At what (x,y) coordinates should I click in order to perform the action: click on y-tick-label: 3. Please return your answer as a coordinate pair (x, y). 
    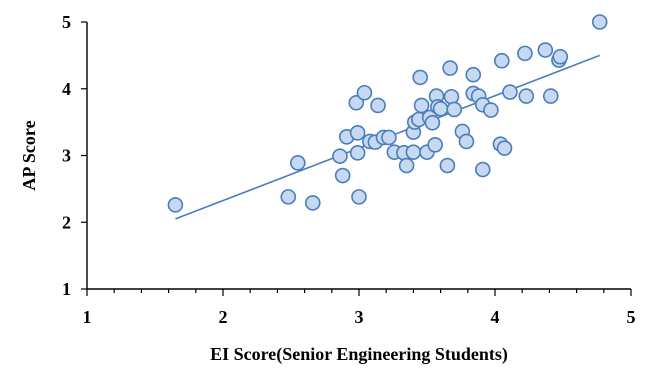
    Looking at the image, I should click on (66, 156).